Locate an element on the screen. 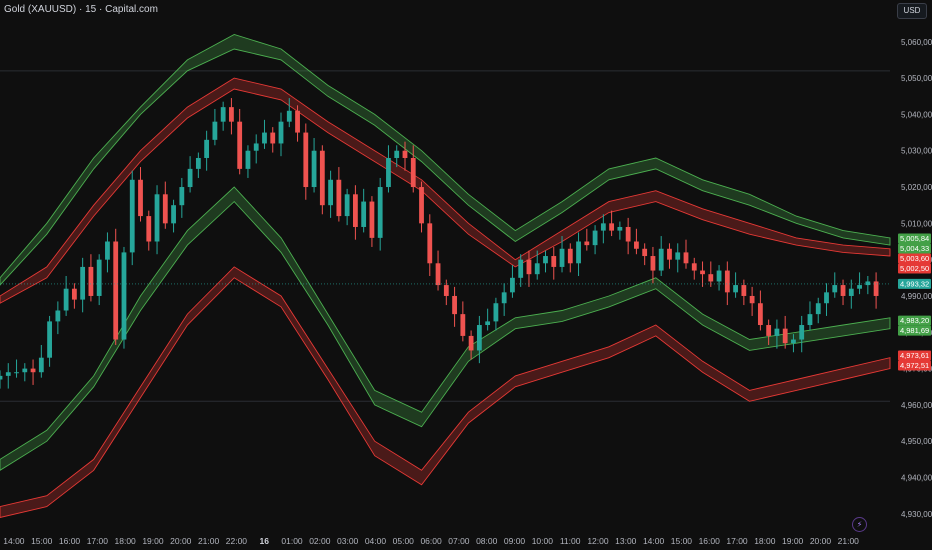  y-tick-label: 4,950,00 is located at coordinates (916, 441).